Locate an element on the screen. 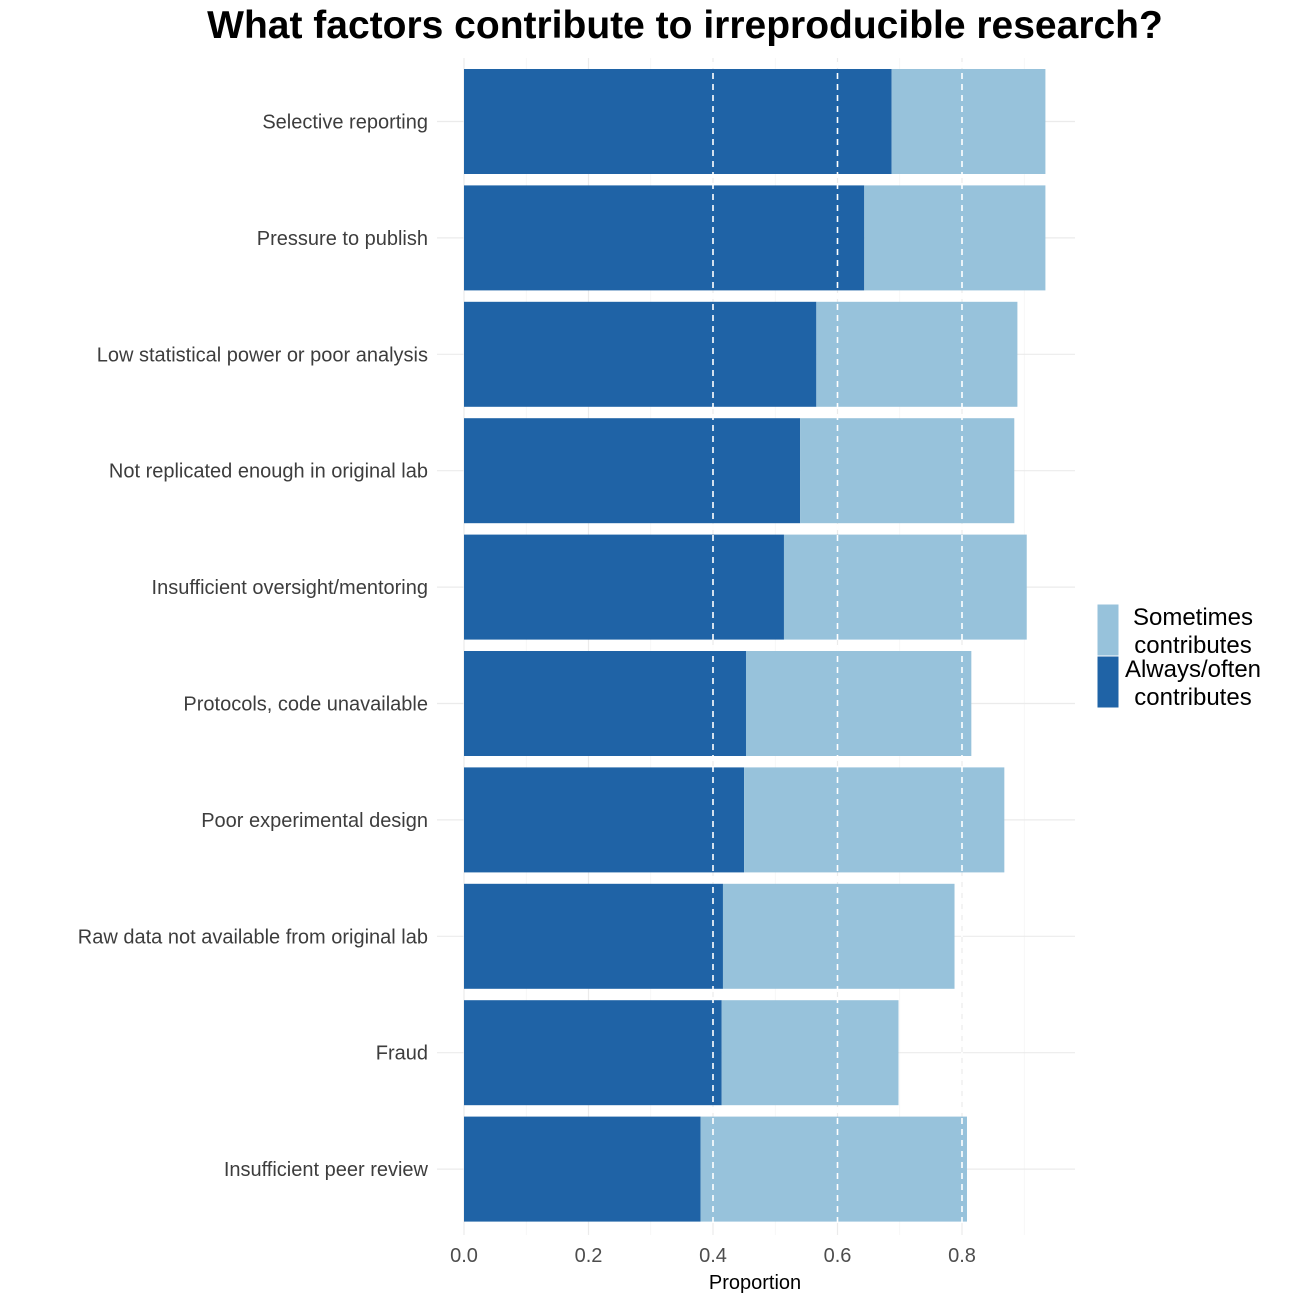  category-label: Insufficient peer review is located at coordinates (326, 1170).